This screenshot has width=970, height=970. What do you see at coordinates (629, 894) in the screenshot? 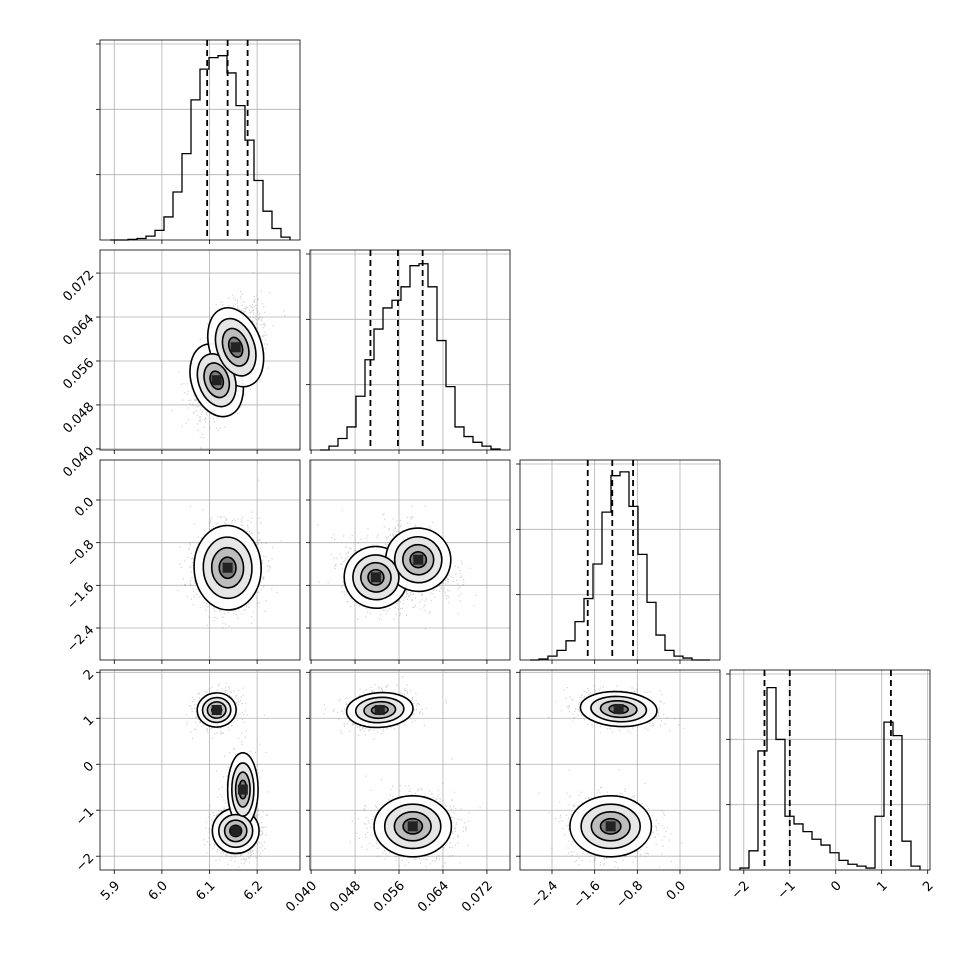
I see `x-tick-label: −0.8` at bounding box center [629, 894].